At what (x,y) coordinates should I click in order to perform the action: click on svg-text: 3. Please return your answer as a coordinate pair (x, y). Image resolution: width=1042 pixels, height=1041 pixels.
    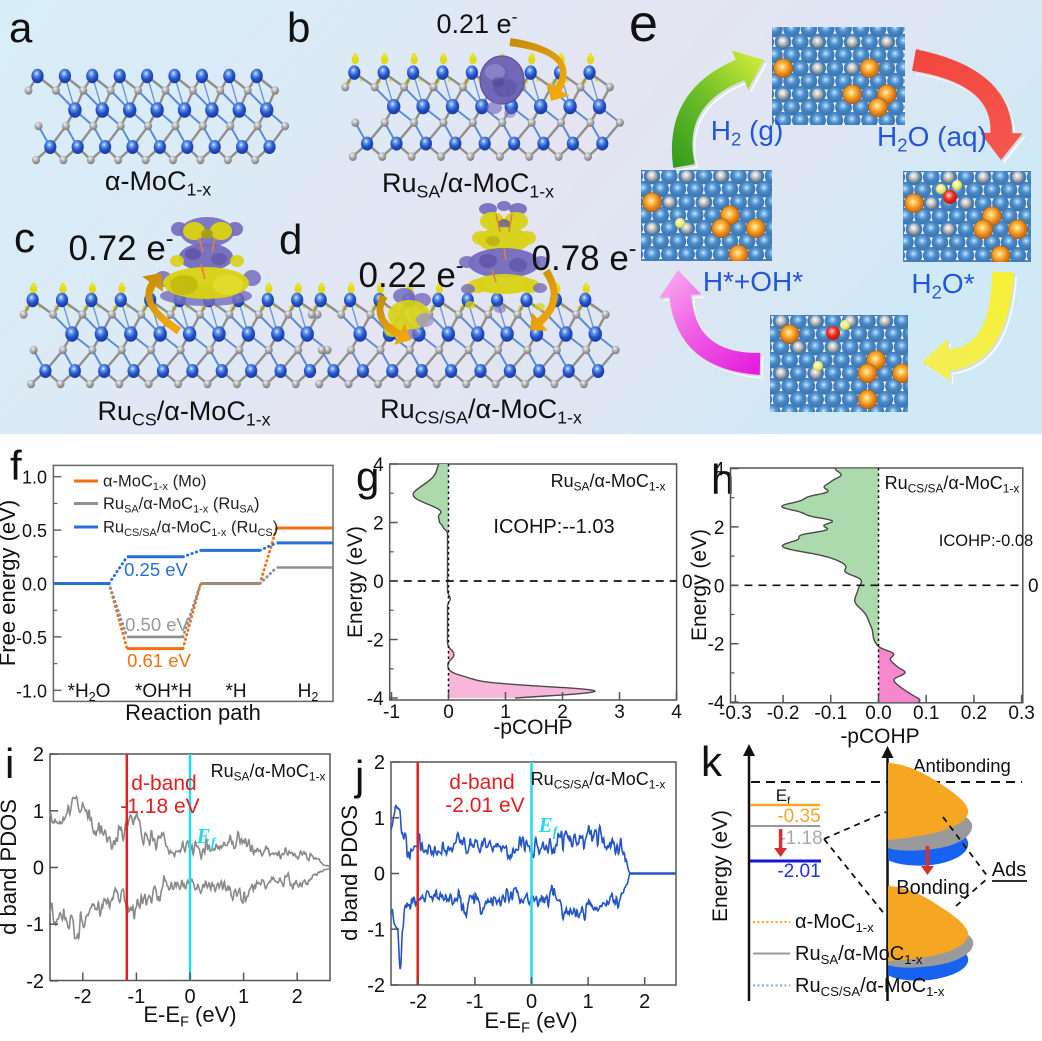
    Looking at the image, I should click on (619, 712).